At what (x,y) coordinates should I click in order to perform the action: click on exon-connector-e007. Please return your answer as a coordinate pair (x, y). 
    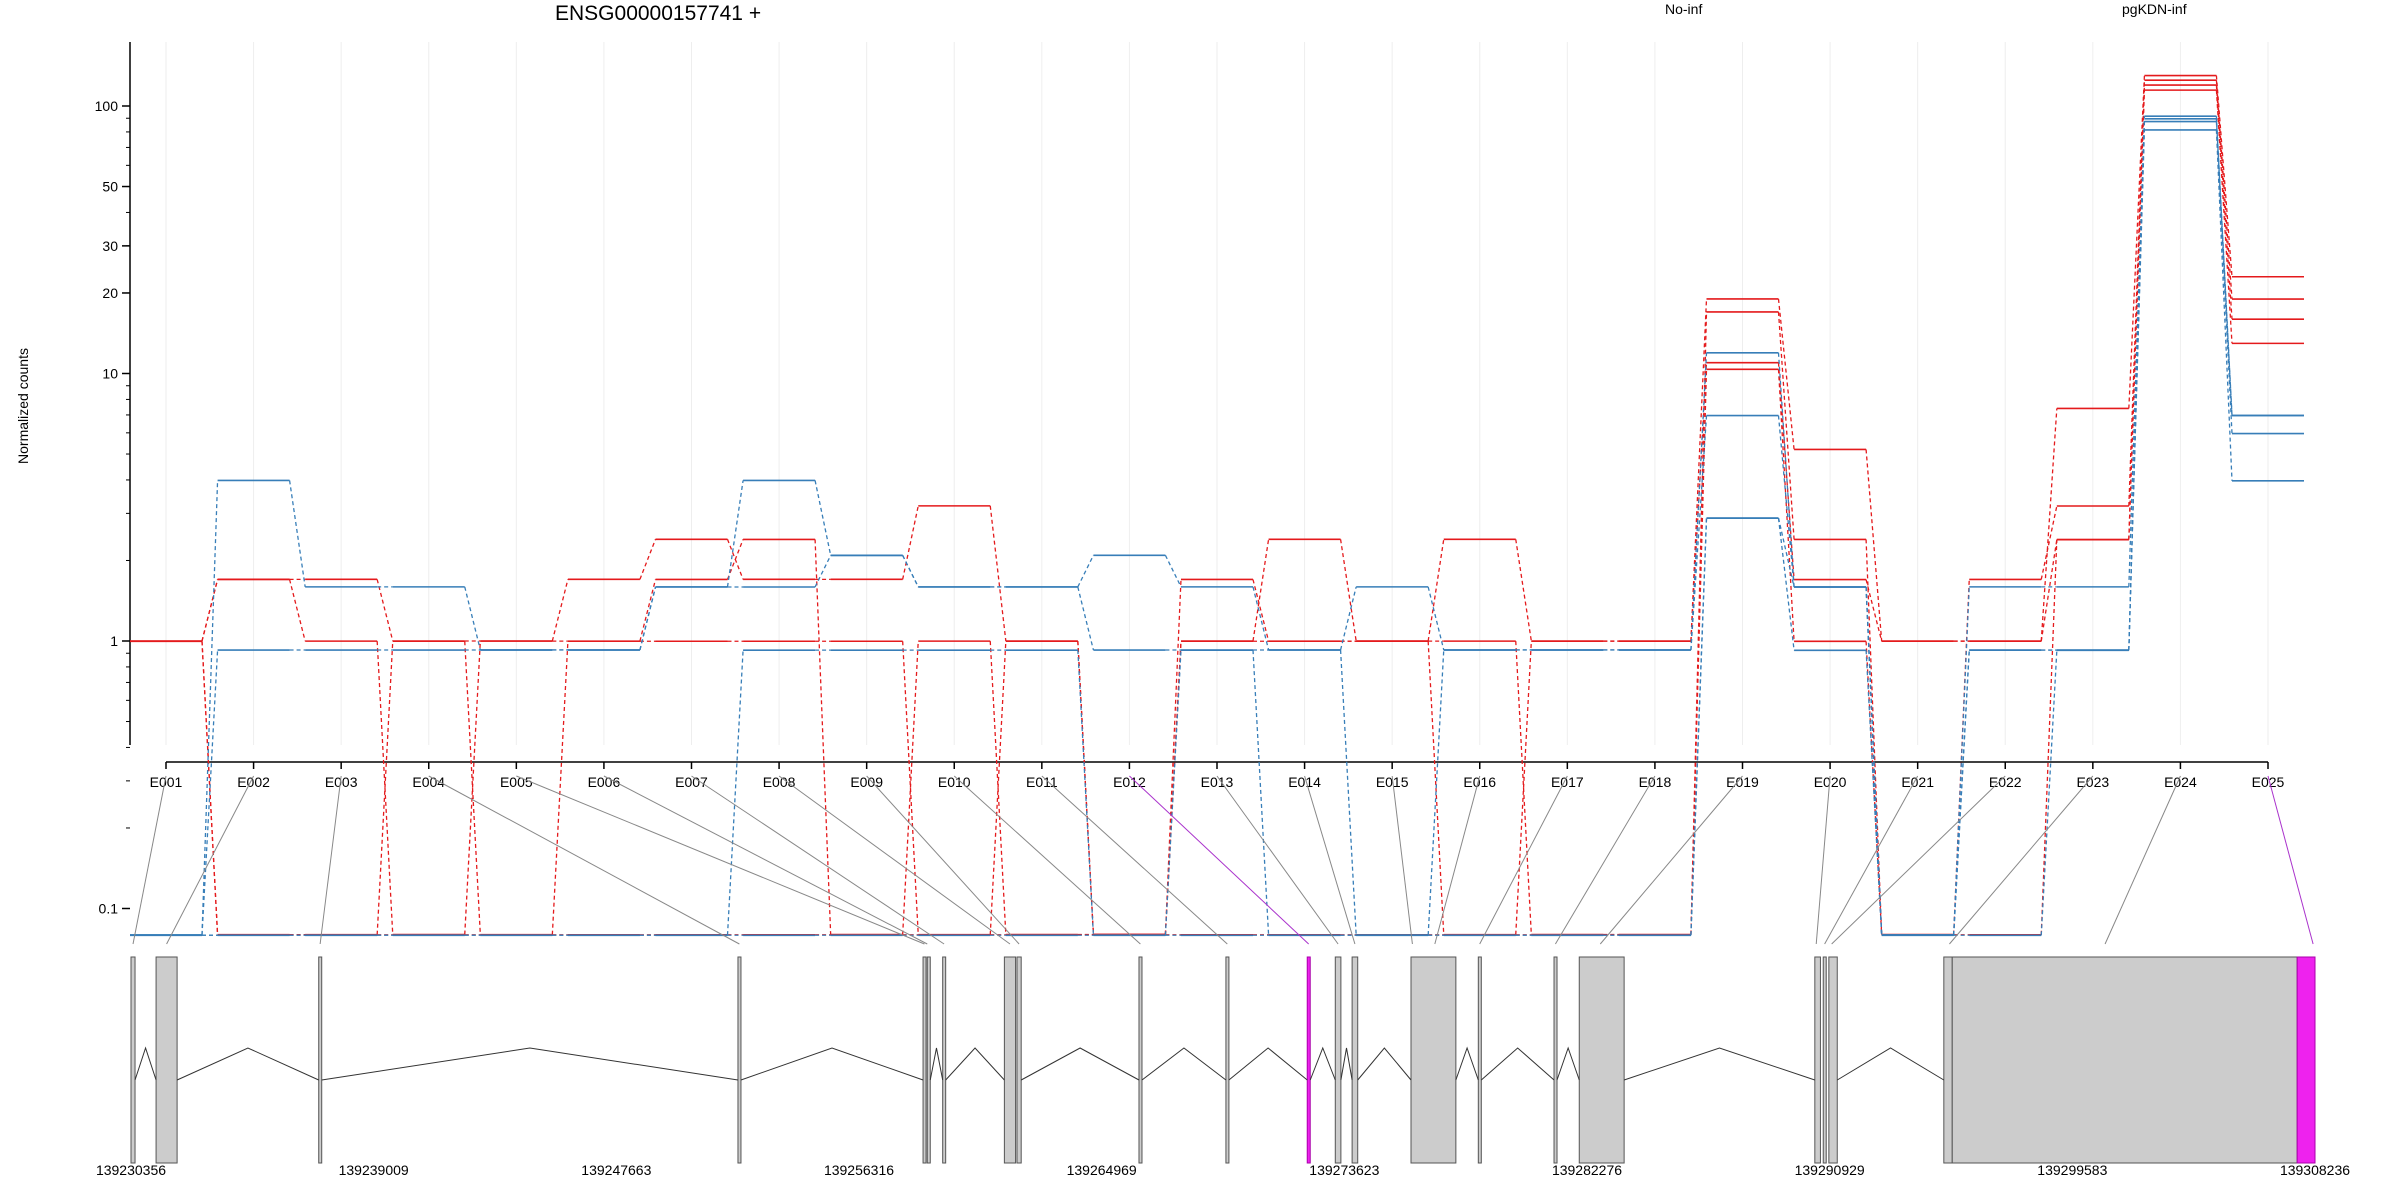
    Looking at the image, I should click on (818, 860).